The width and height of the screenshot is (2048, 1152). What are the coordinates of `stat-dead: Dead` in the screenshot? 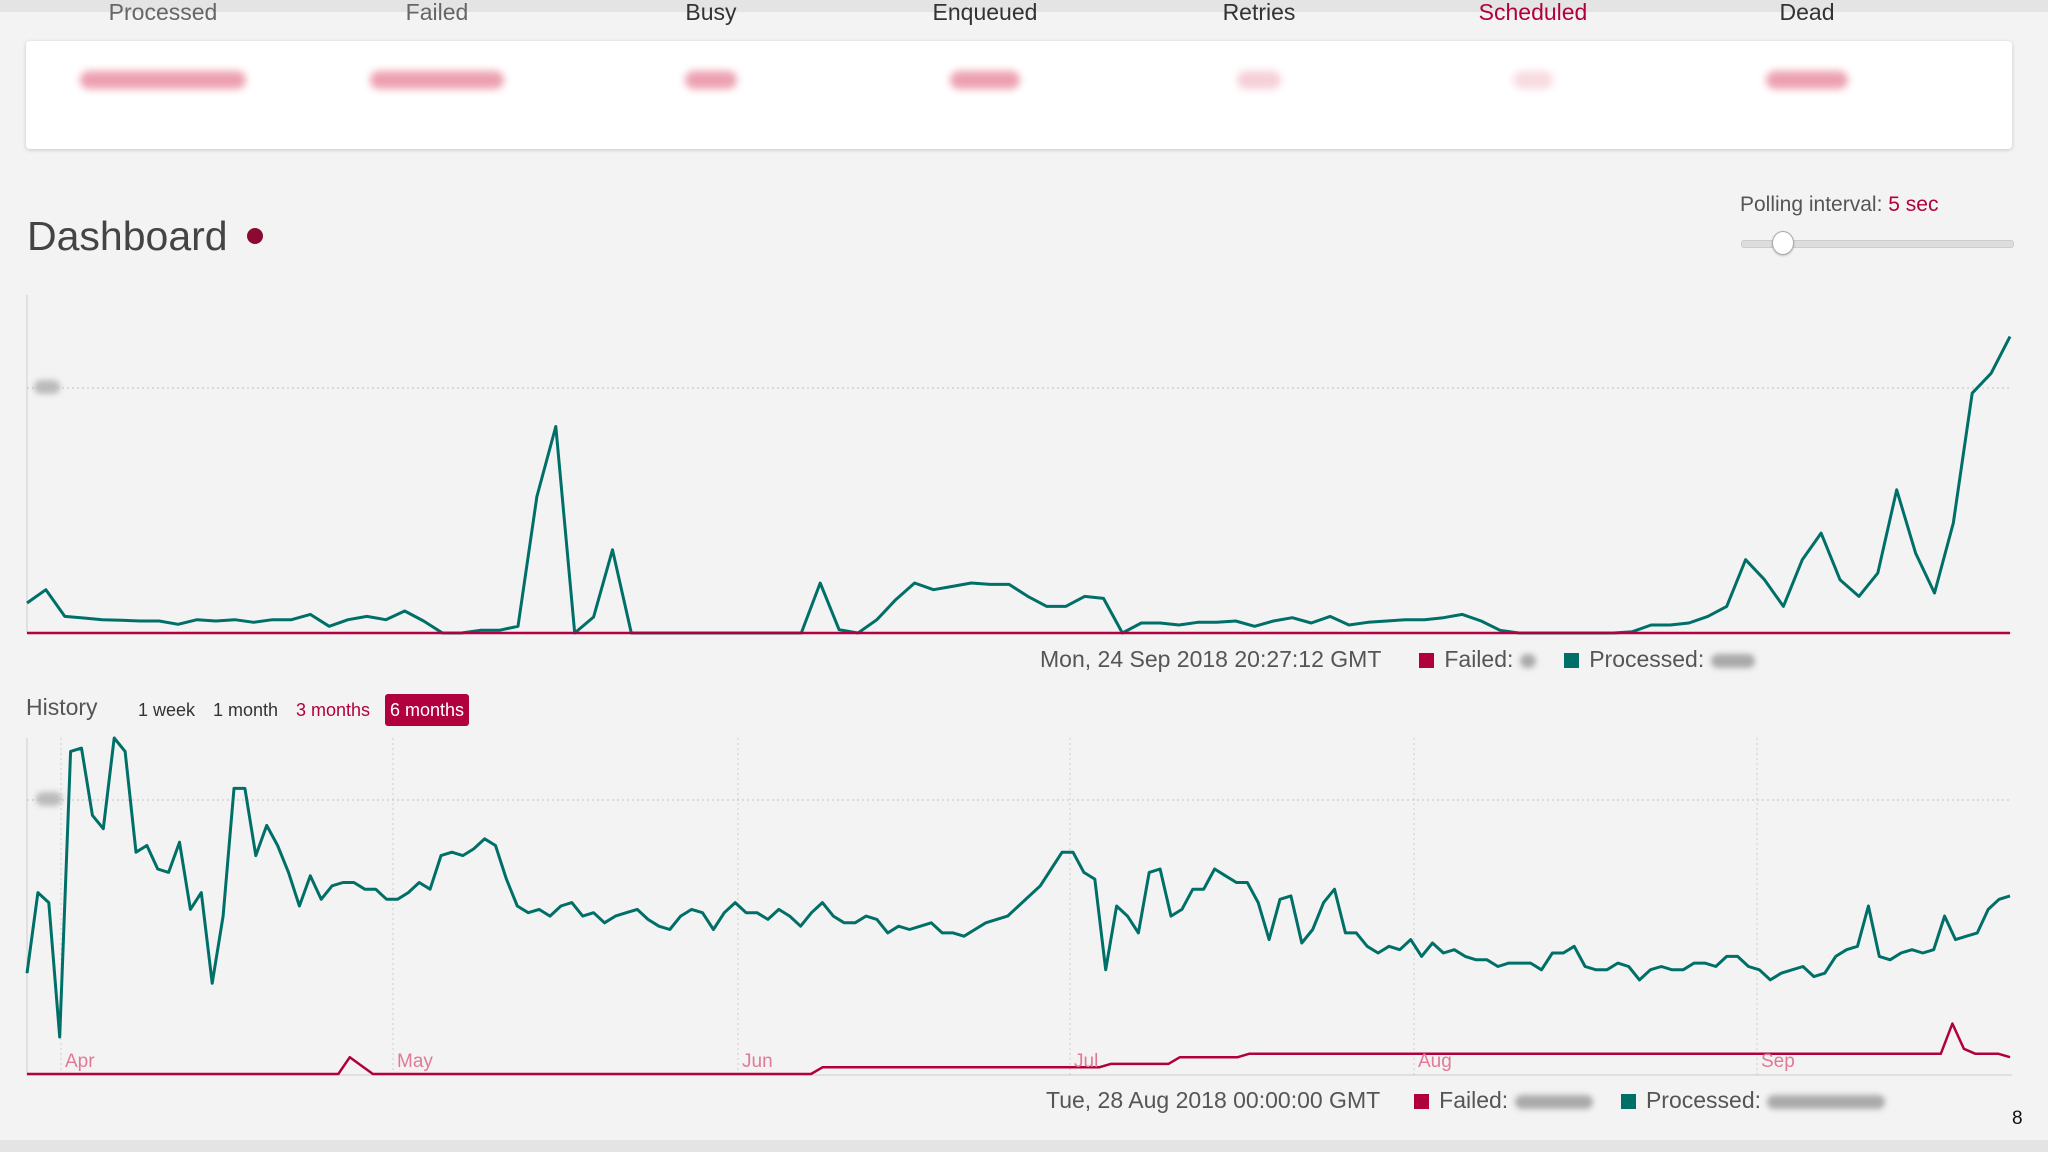 It's located at (1807, 74).